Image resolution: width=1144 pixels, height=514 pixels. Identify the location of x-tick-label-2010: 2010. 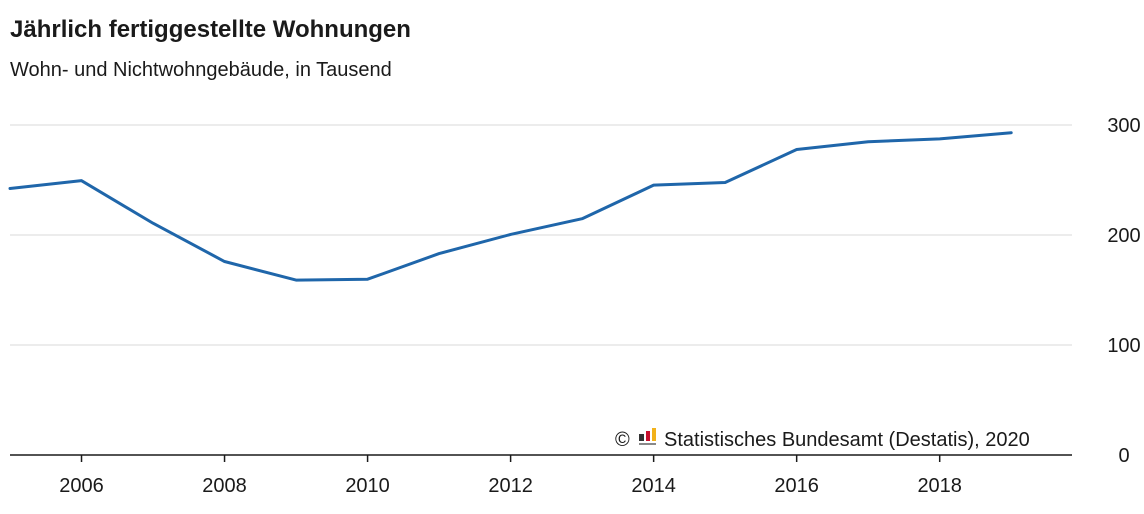
(367, 486).